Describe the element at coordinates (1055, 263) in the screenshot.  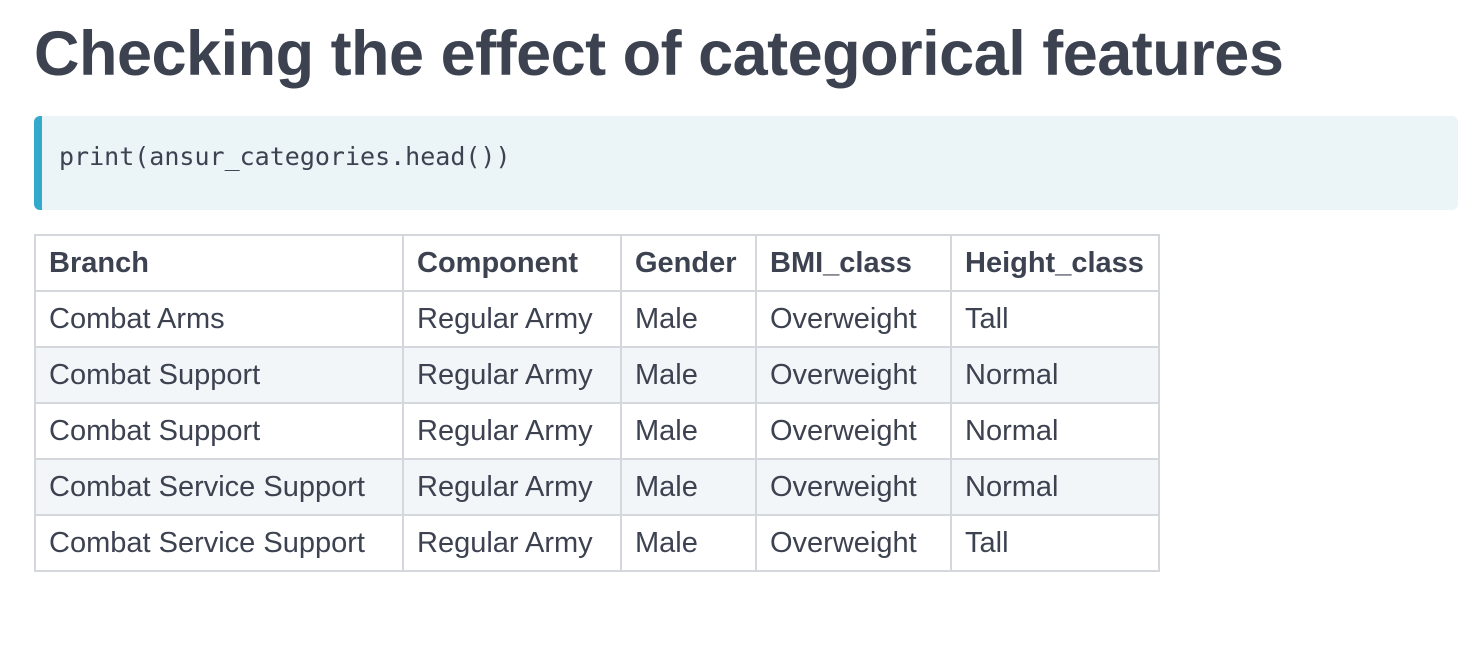
I see `column-header-height-class: Height_class` at that location.